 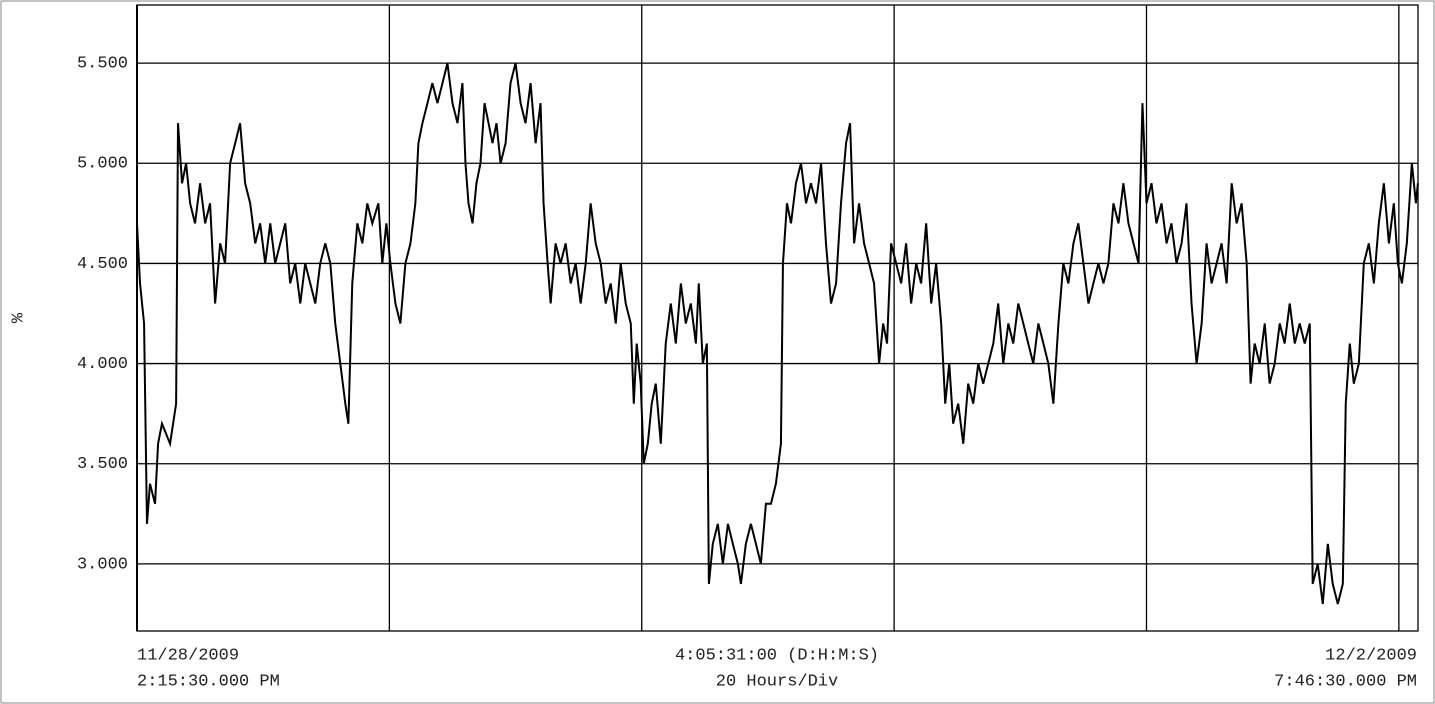 I want to click on y-tick-label: 5.500, so click(x=102, y=64).